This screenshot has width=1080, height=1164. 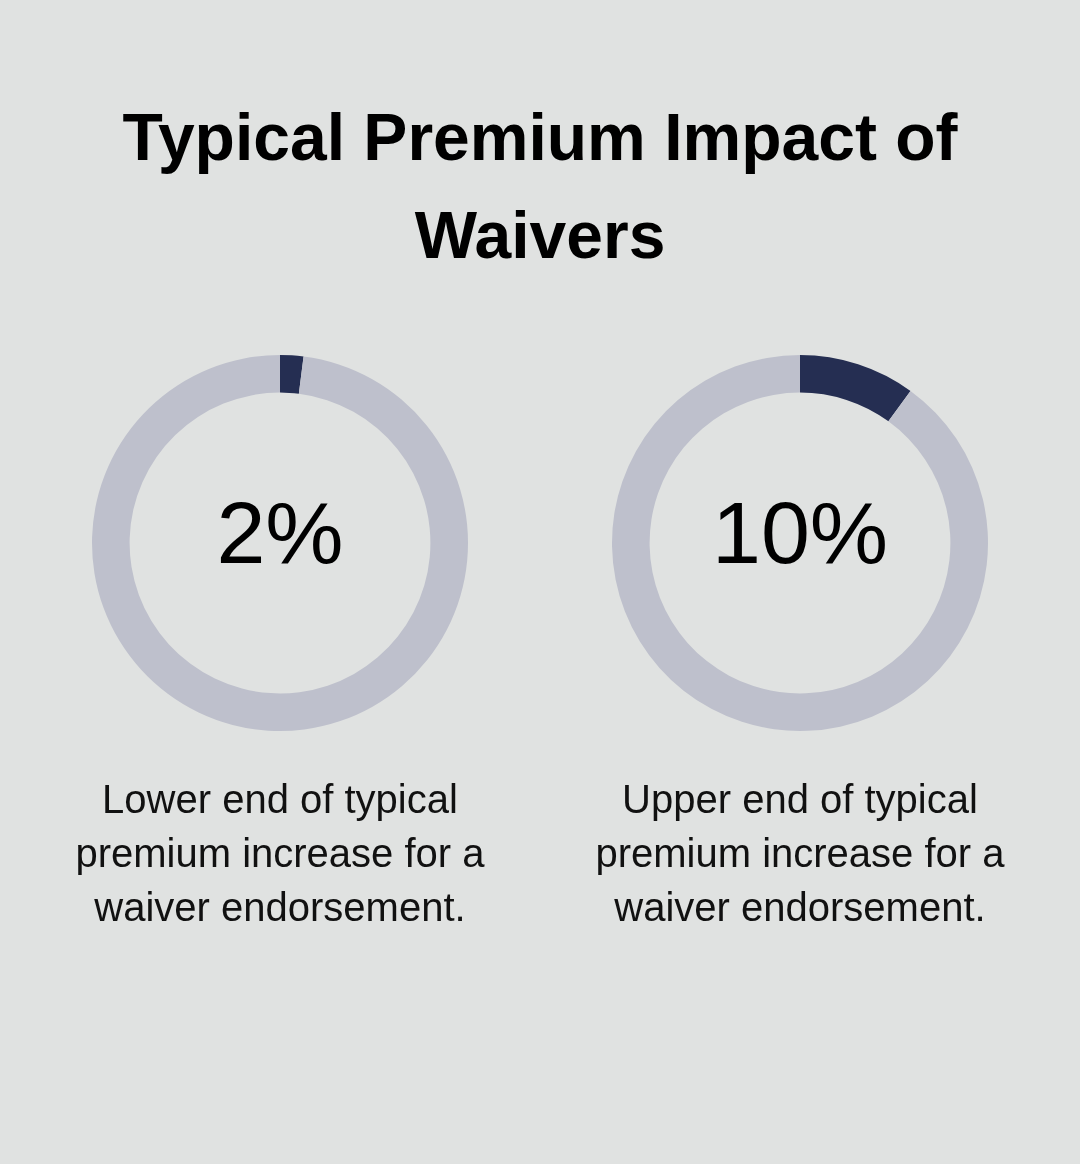 I want to click on data-label: 10%, so click(x=800, y=533).